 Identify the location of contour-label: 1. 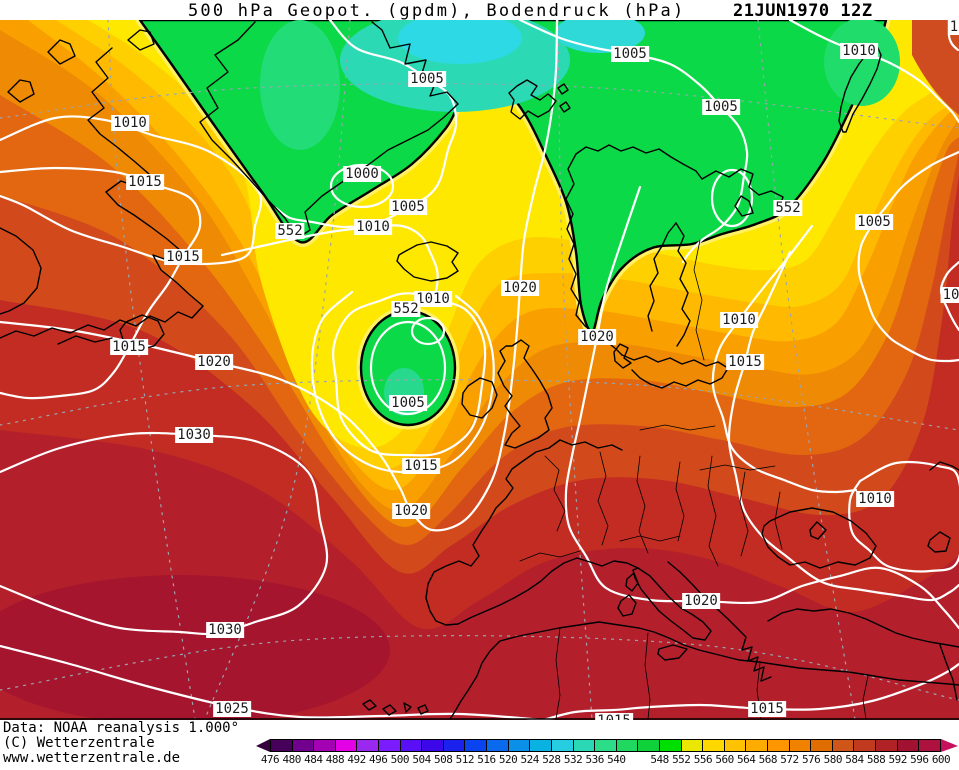
(953, 27).